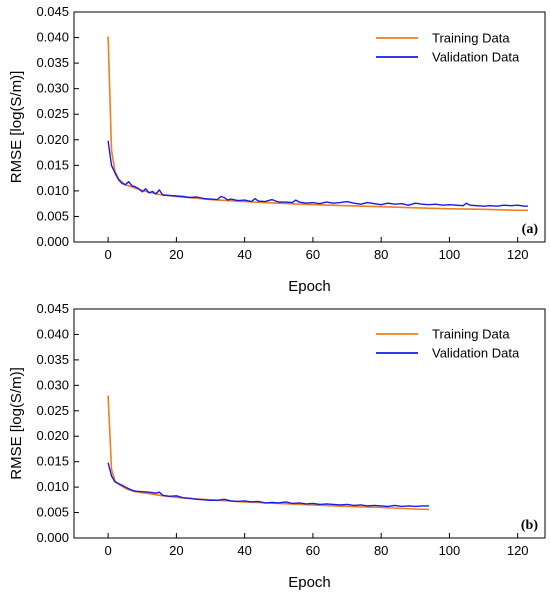 The height and width of the screenshot is (599, 550). What do you see at coordinates (530, 229) in the screenshot?
I see `panel-label: (a)` at bounding box center [530, 229].